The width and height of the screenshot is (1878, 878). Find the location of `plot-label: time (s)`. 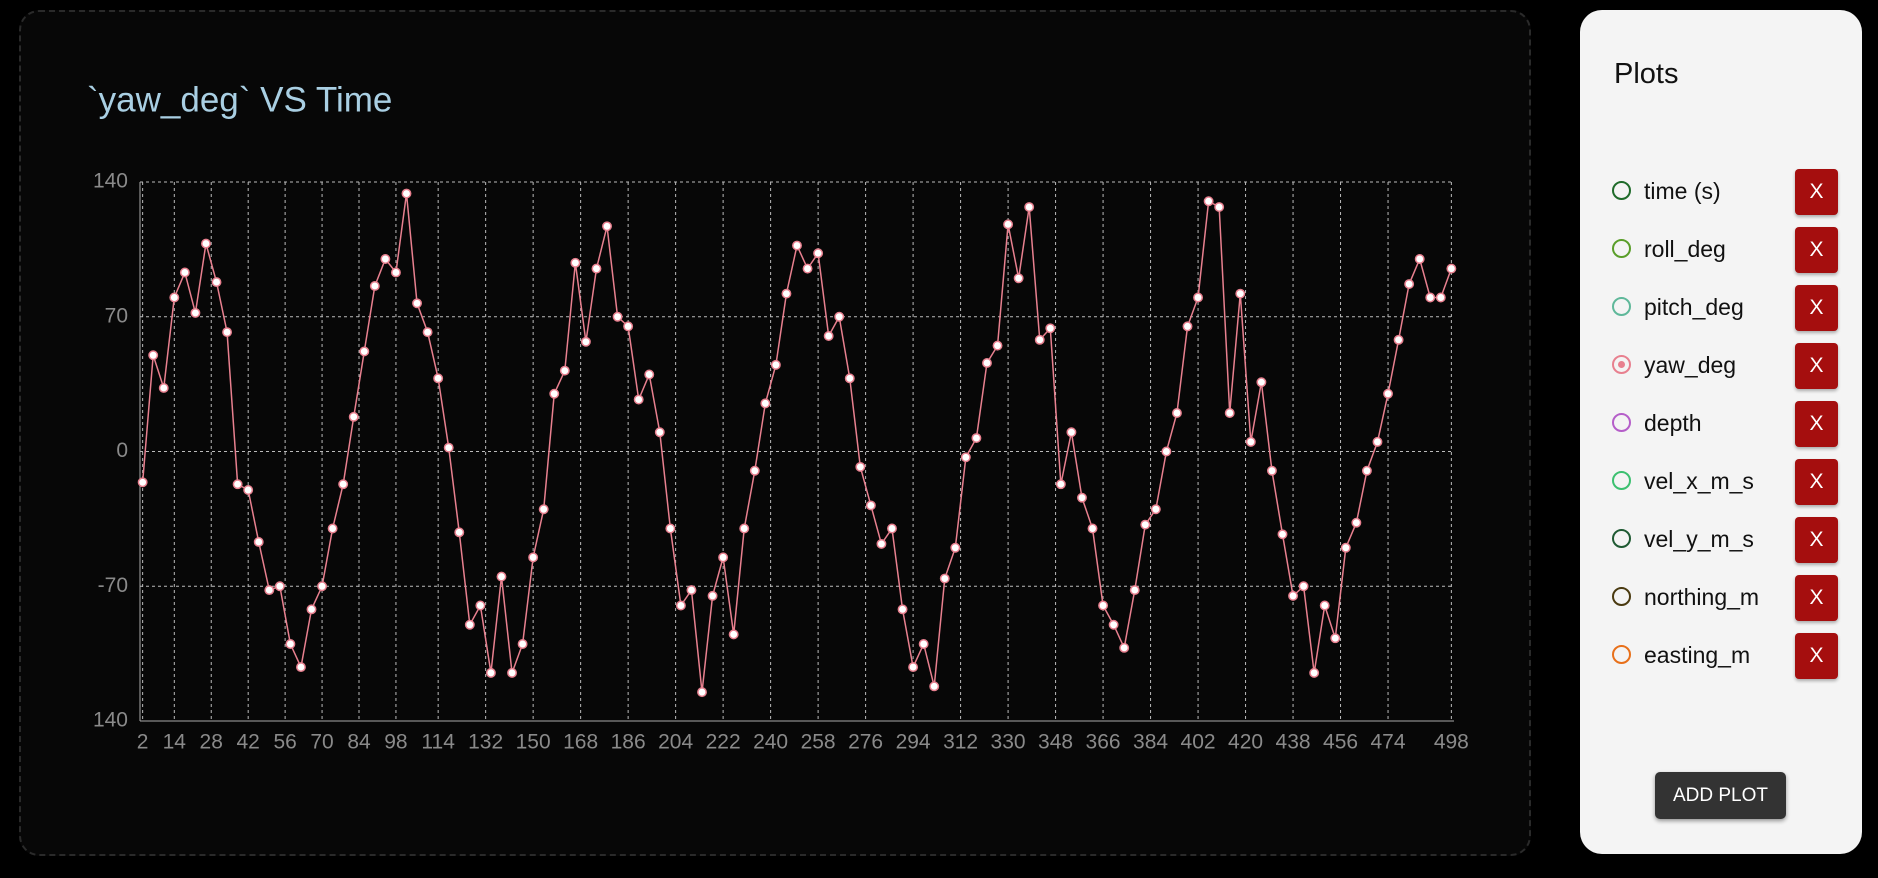

plot-label: time (s) is located at coordinates (1682, 191).